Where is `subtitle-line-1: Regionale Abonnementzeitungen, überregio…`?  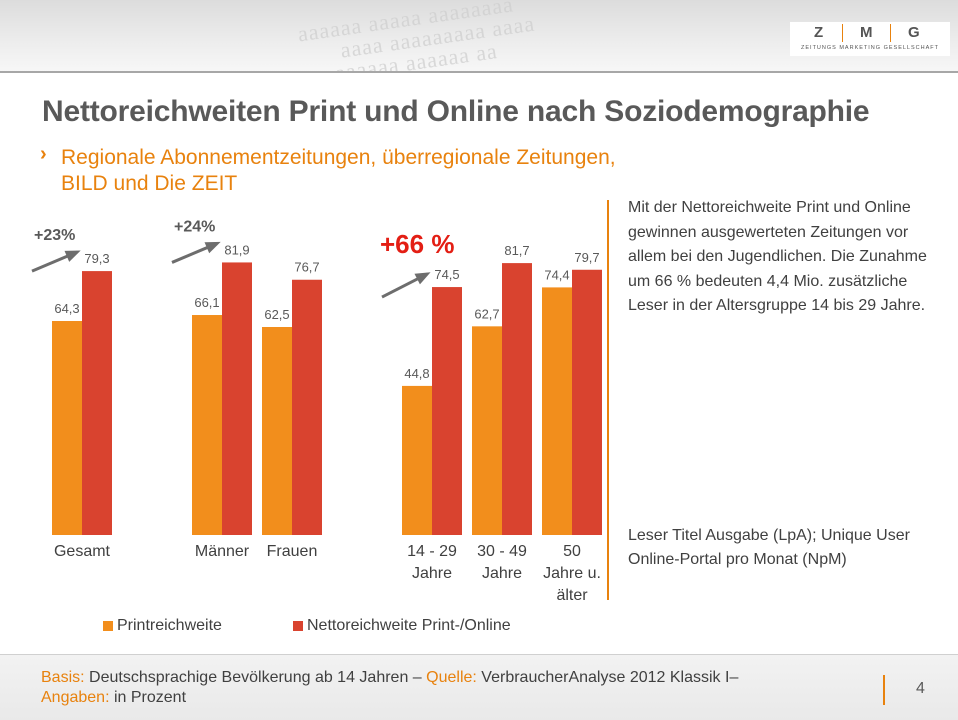
subtitle-line-1: Regionale Abonnementzeitungen, überregio… is located at coordinates (338, 157).